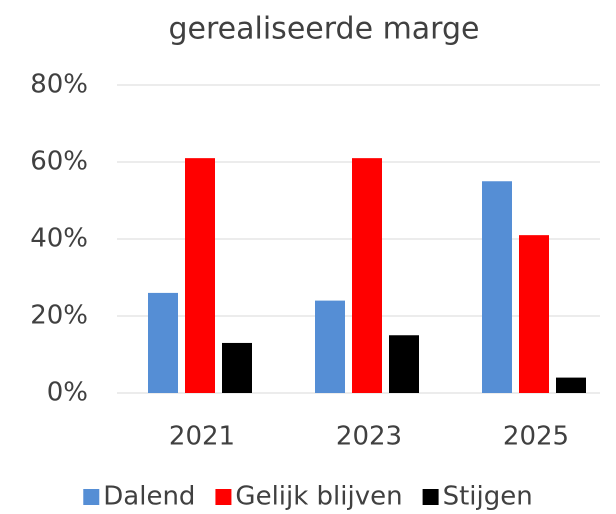  Describe the element at coordinates (318, 497) in the screenshot. I see `legend-label: Gelijk blijven` at that location.